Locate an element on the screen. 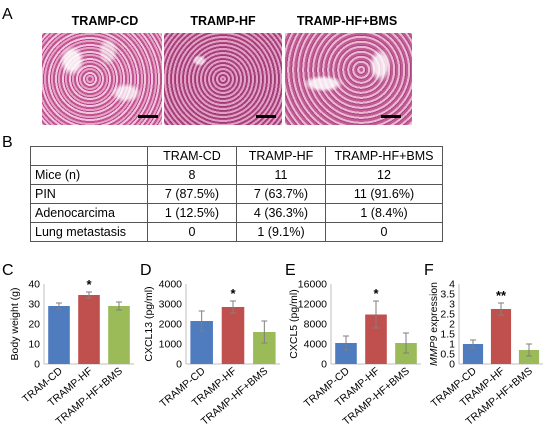 This screenshot has height=442, width=550. y-tick-label: 30 is located at coordinates (34, 305).